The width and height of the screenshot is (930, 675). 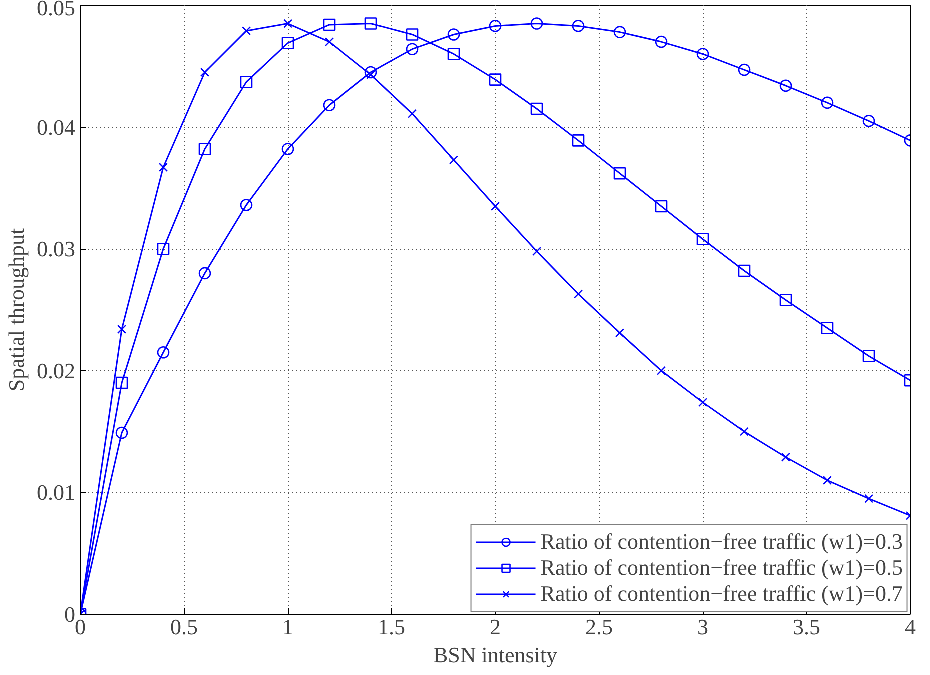 I want to click on x-axis-title: BSN intensity, so click(x=495, y=655).